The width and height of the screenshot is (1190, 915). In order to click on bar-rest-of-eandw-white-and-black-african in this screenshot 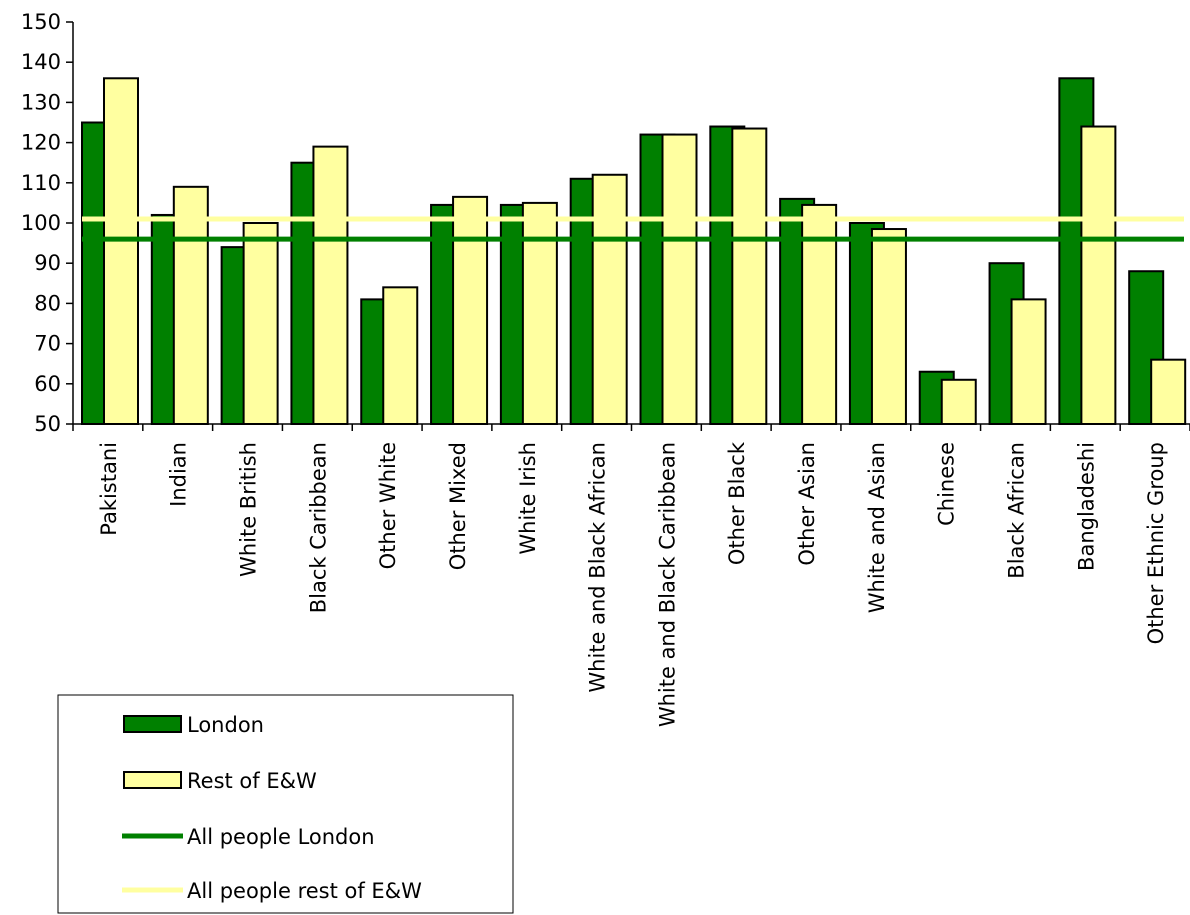, I will do `click(609, 299)`.